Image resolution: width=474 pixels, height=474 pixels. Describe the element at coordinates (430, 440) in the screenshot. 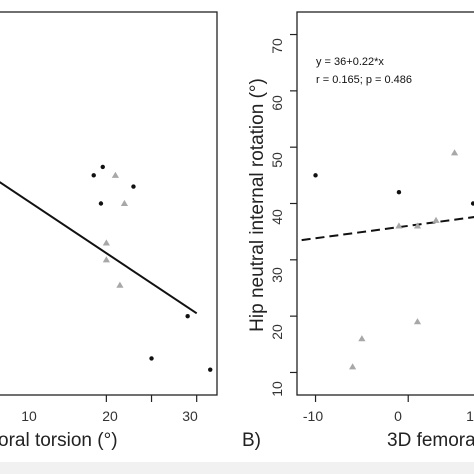

I see `x-axis-title-b: 3D femoral torsion (°)` at that location.